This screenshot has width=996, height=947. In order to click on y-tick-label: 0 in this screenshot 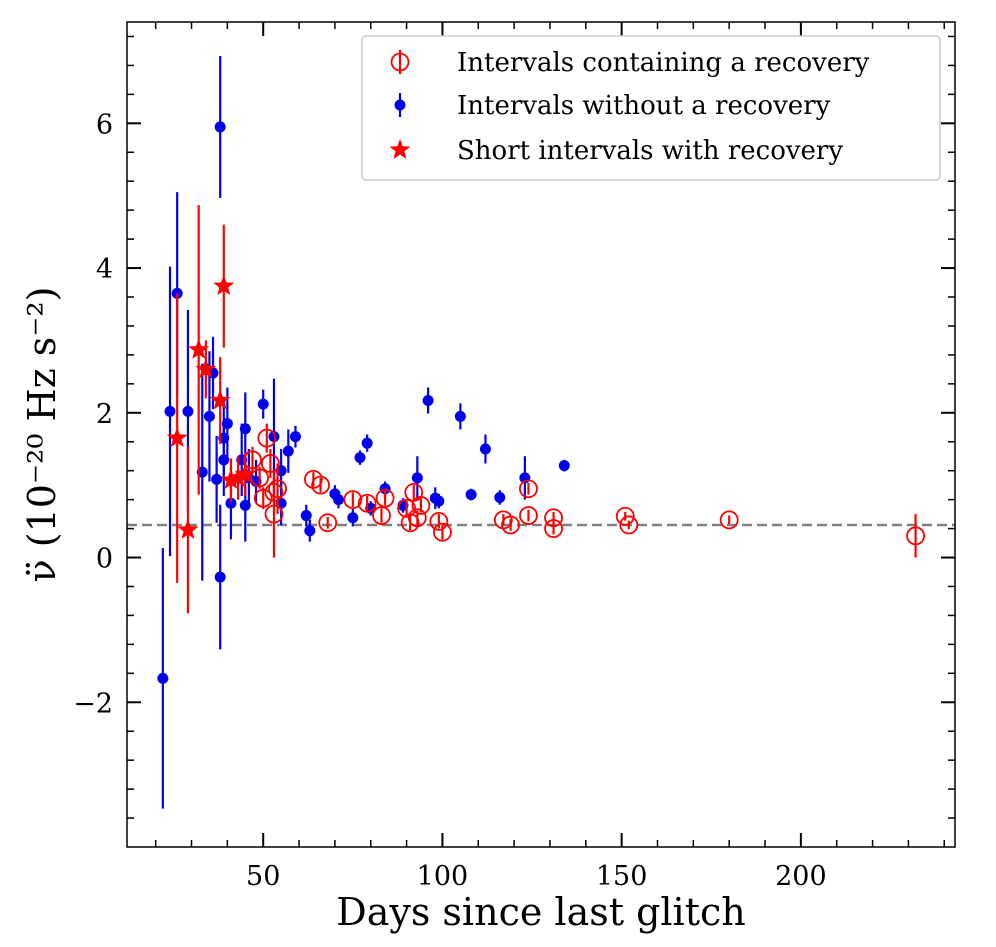, I will do `click(104, 559)`.